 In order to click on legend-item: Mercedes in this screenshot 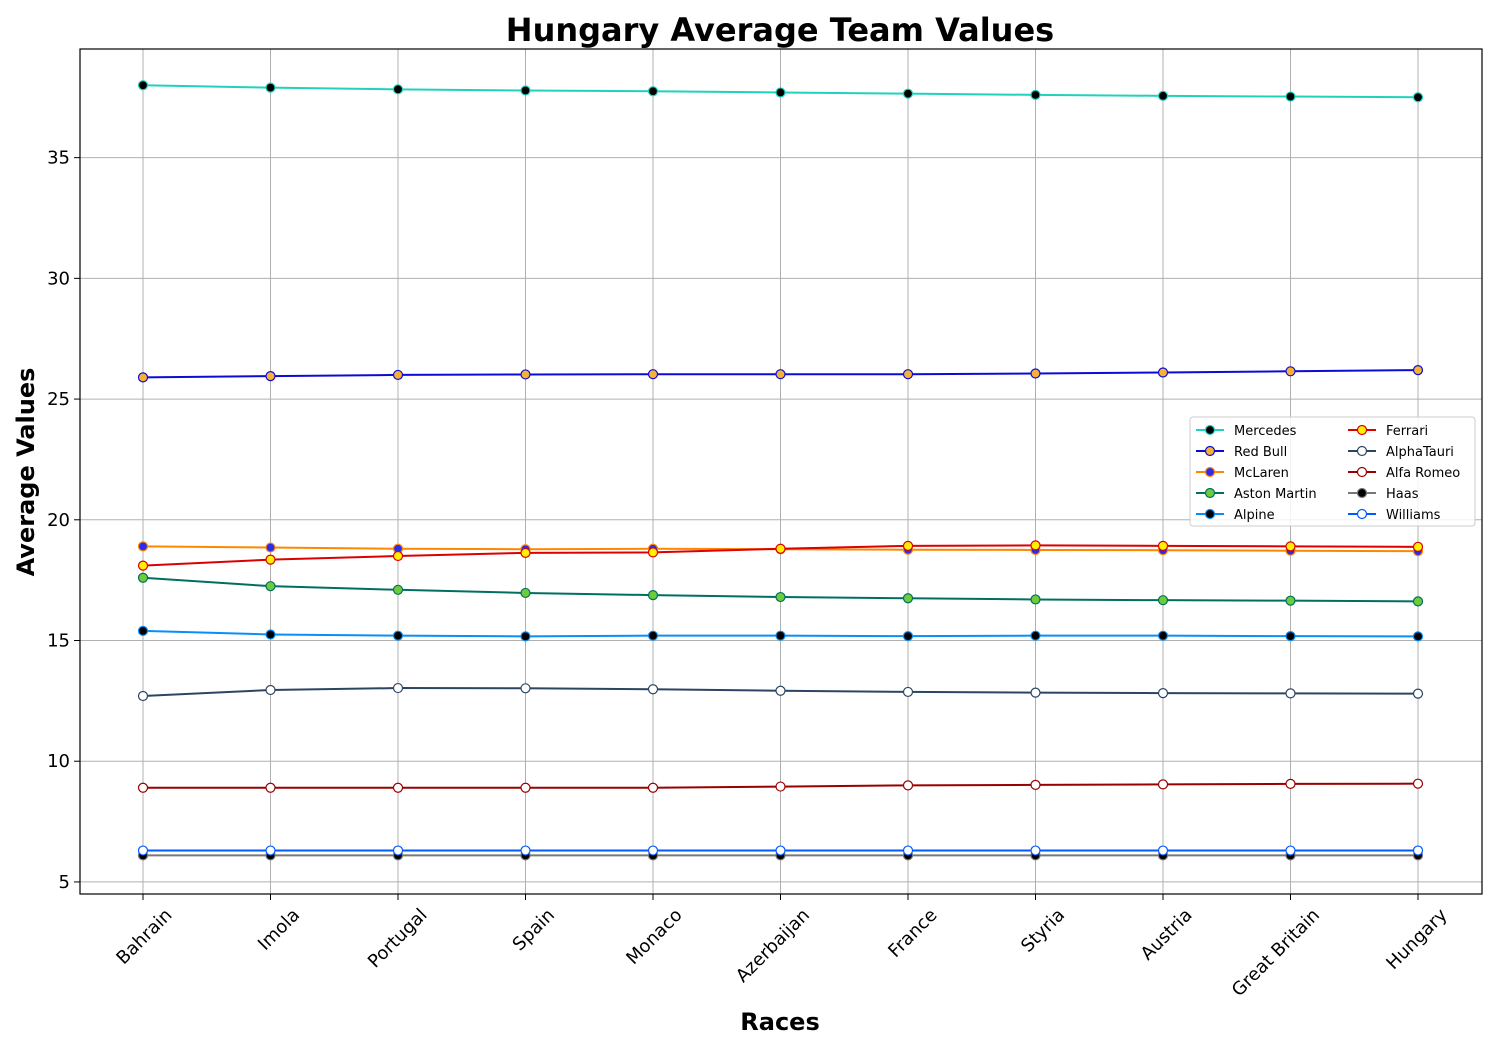, I will do `click(1246, 431)`.